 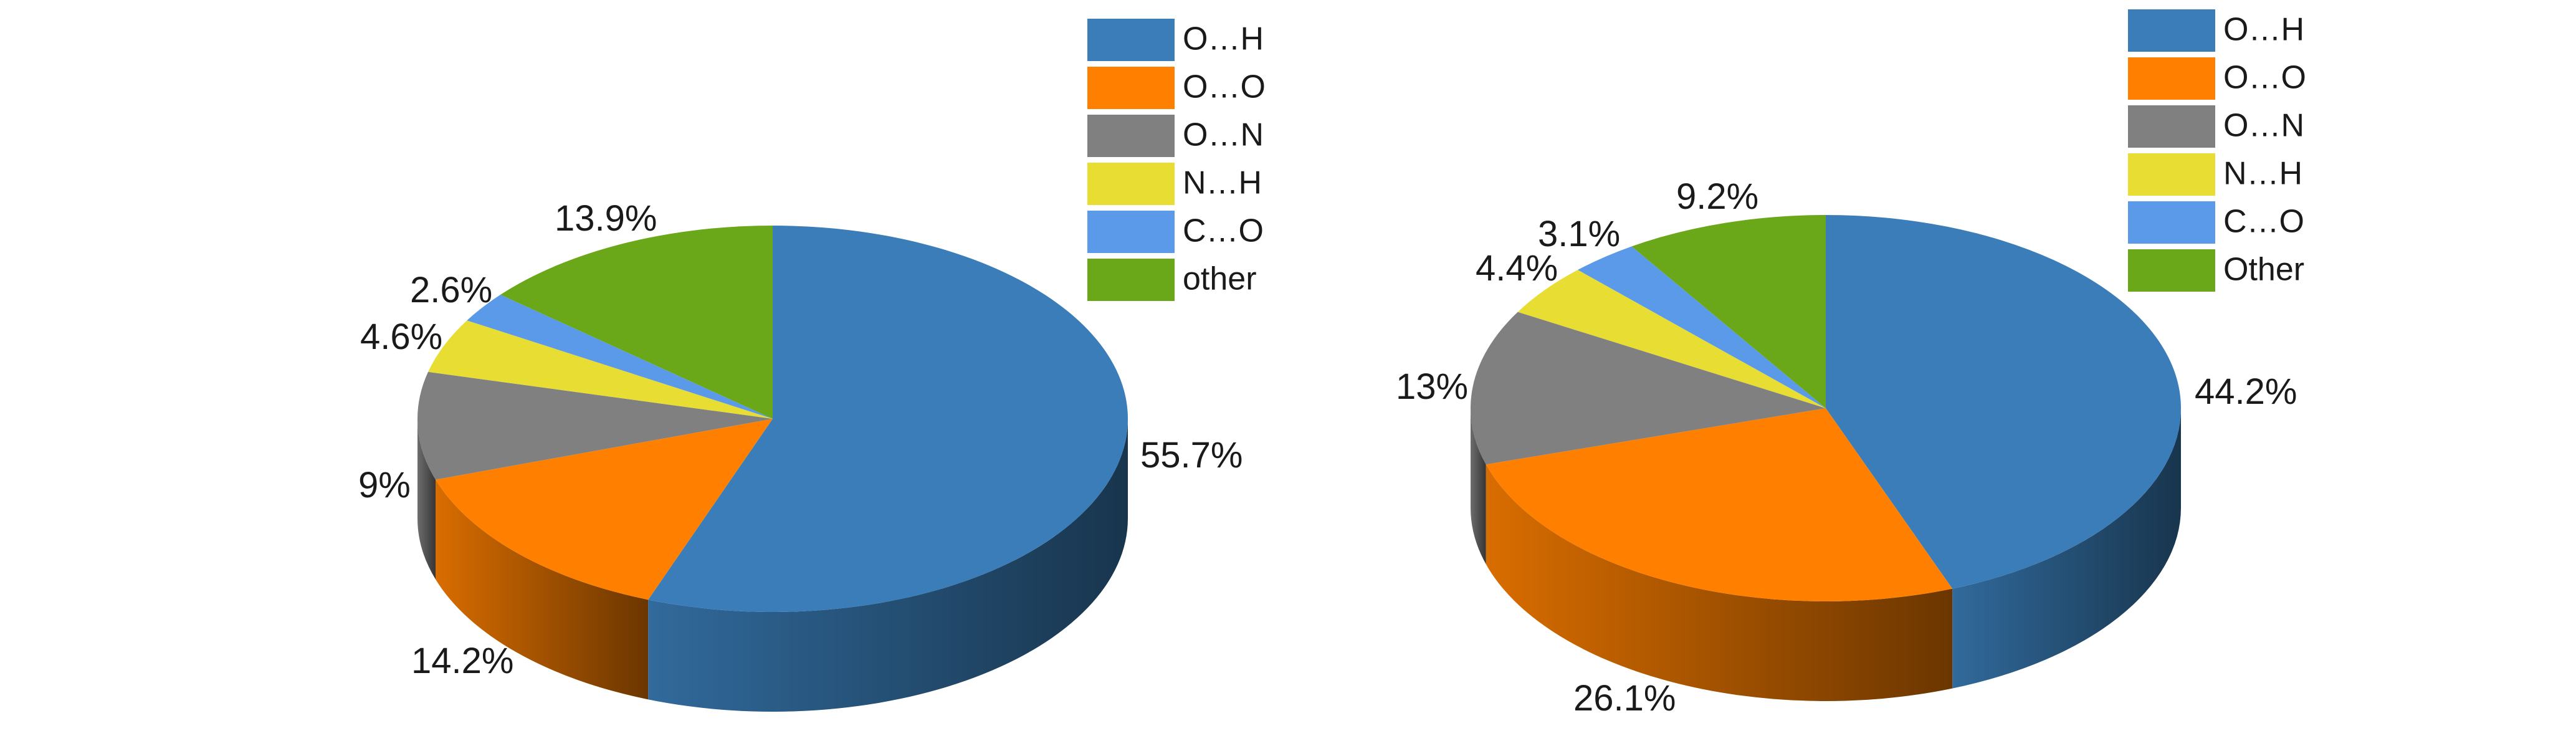 What do you see at coordinates (1432, 386) in the screenshot?
I see `data-label-3: 13%` at bounding box center [1432, 386].